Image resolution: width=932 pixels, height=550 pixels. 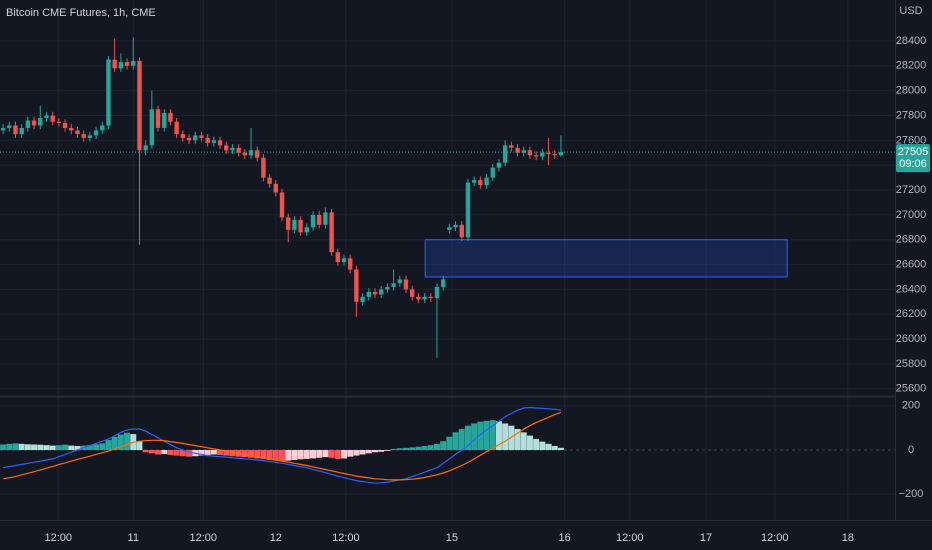 I want to click on y-tick-label: 26800, so click(x=911, y=240).